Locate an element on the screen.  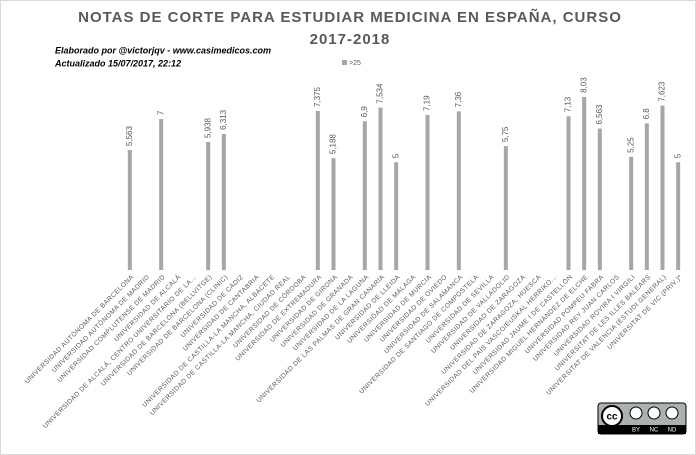
value-label: 6,313 is located at coordinates (223, 119).